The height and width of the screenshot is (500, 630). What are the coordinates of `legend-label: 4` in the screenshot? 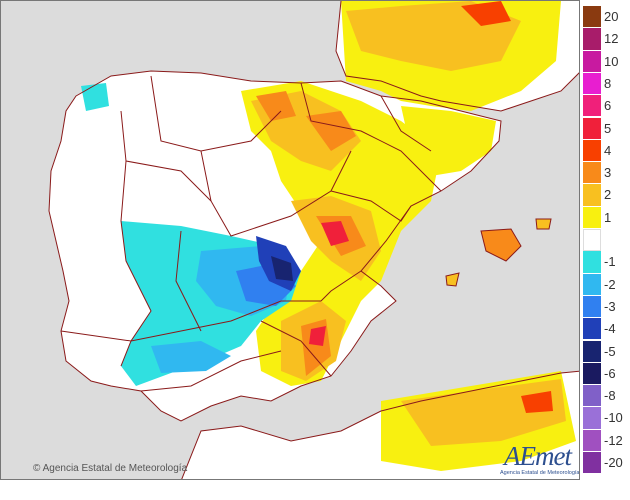 It's located at (608, 150).